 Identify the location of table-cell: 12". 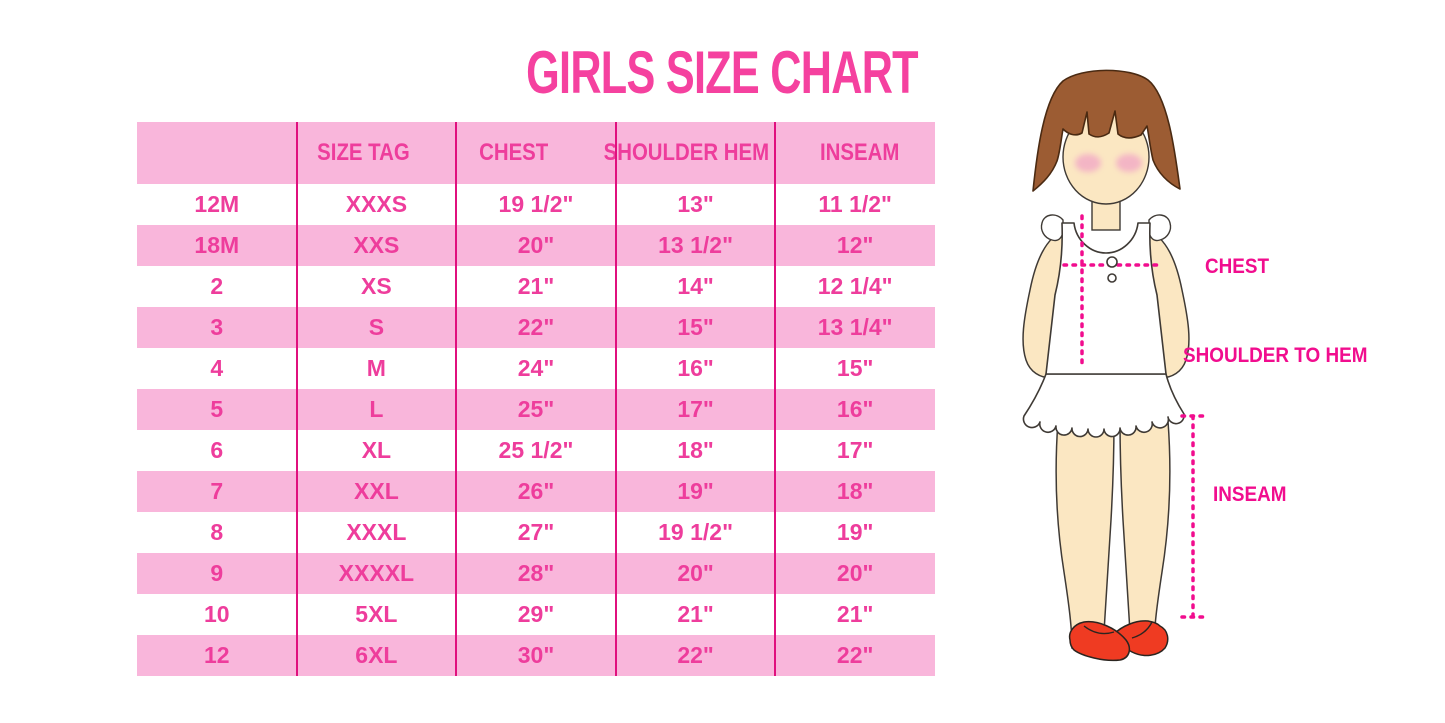
(855, 245).